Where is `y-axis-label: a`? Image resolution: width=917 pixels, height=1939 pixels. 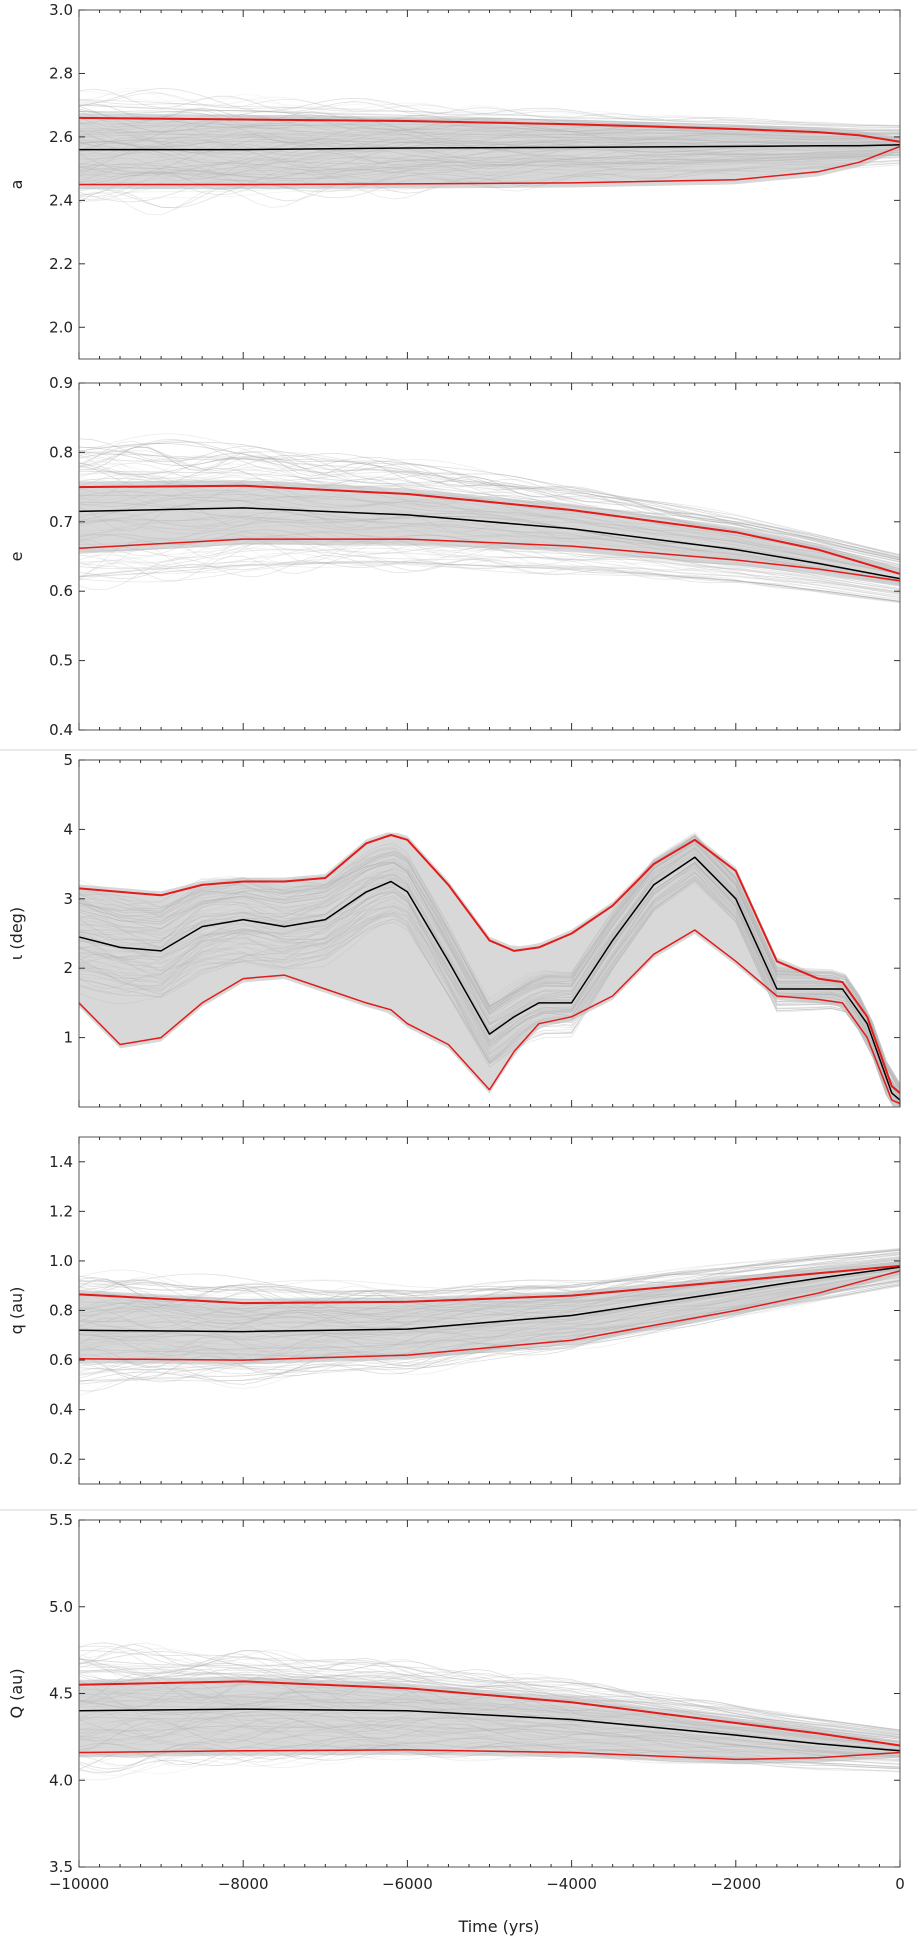
y-axis-label: a is located at coordinates (16, 185).